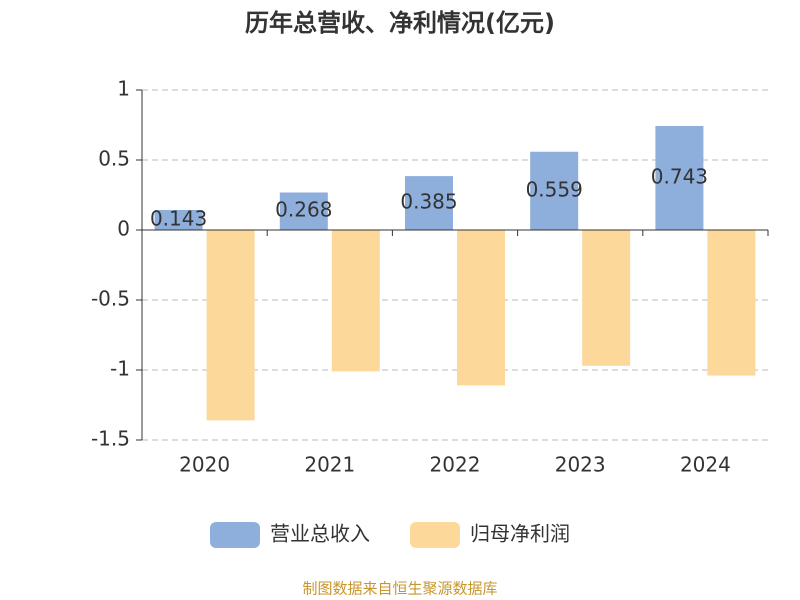 Image resolution: width=800 pixels, height=600 pixels. What do you see at coordinates (705, 465) in the screenshot?
I see `x-tick-label: 2024` at bounding box center [705, 465].